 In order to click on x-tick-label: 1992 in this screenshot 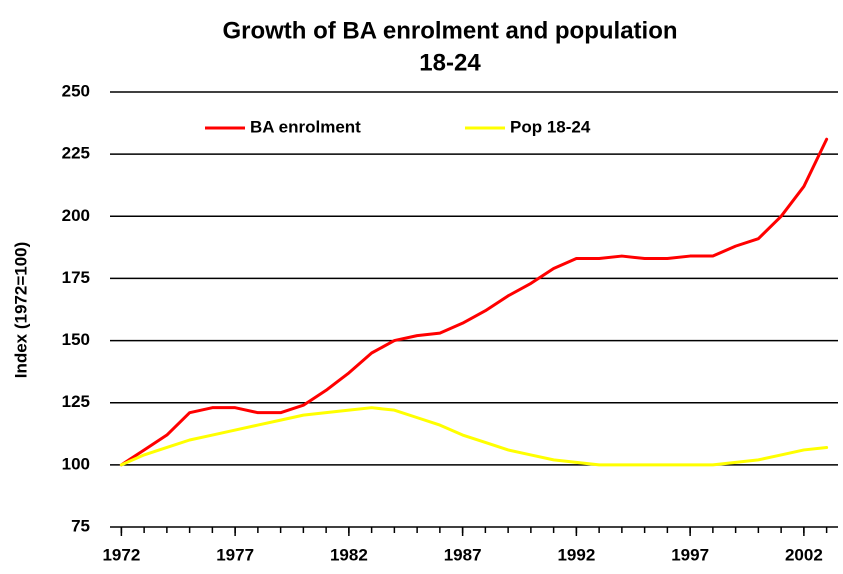, I will do `click(576, 554)`.